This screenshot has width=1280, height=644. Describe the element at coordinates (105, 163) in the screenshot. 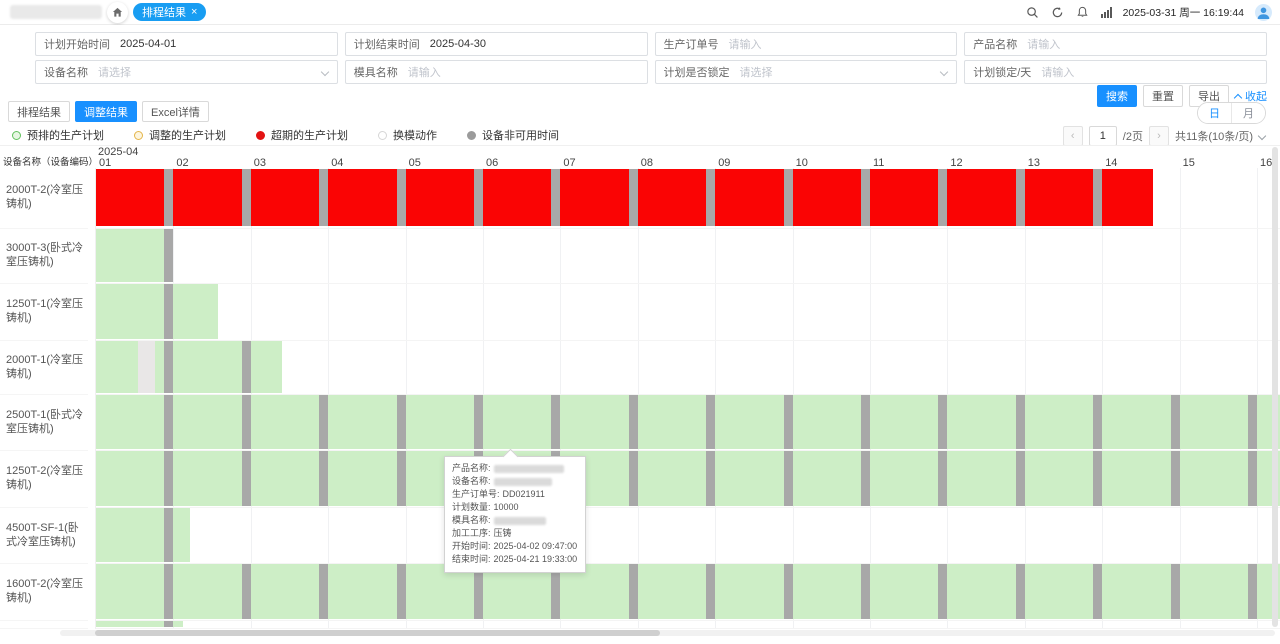

I see `day-label: 01` at that location.